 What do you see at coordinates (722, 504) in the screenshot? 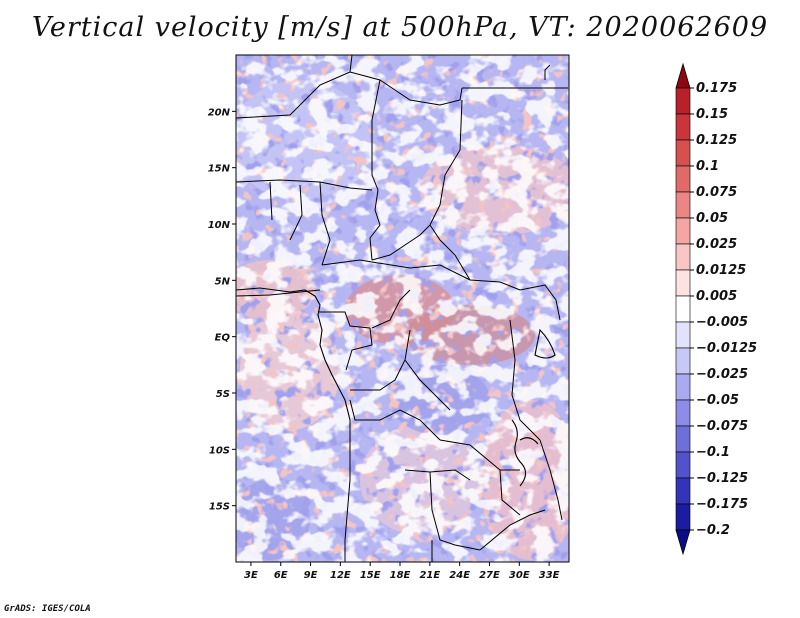
I see `colorbar-label: −0.175` at bounding box center [722, 504].